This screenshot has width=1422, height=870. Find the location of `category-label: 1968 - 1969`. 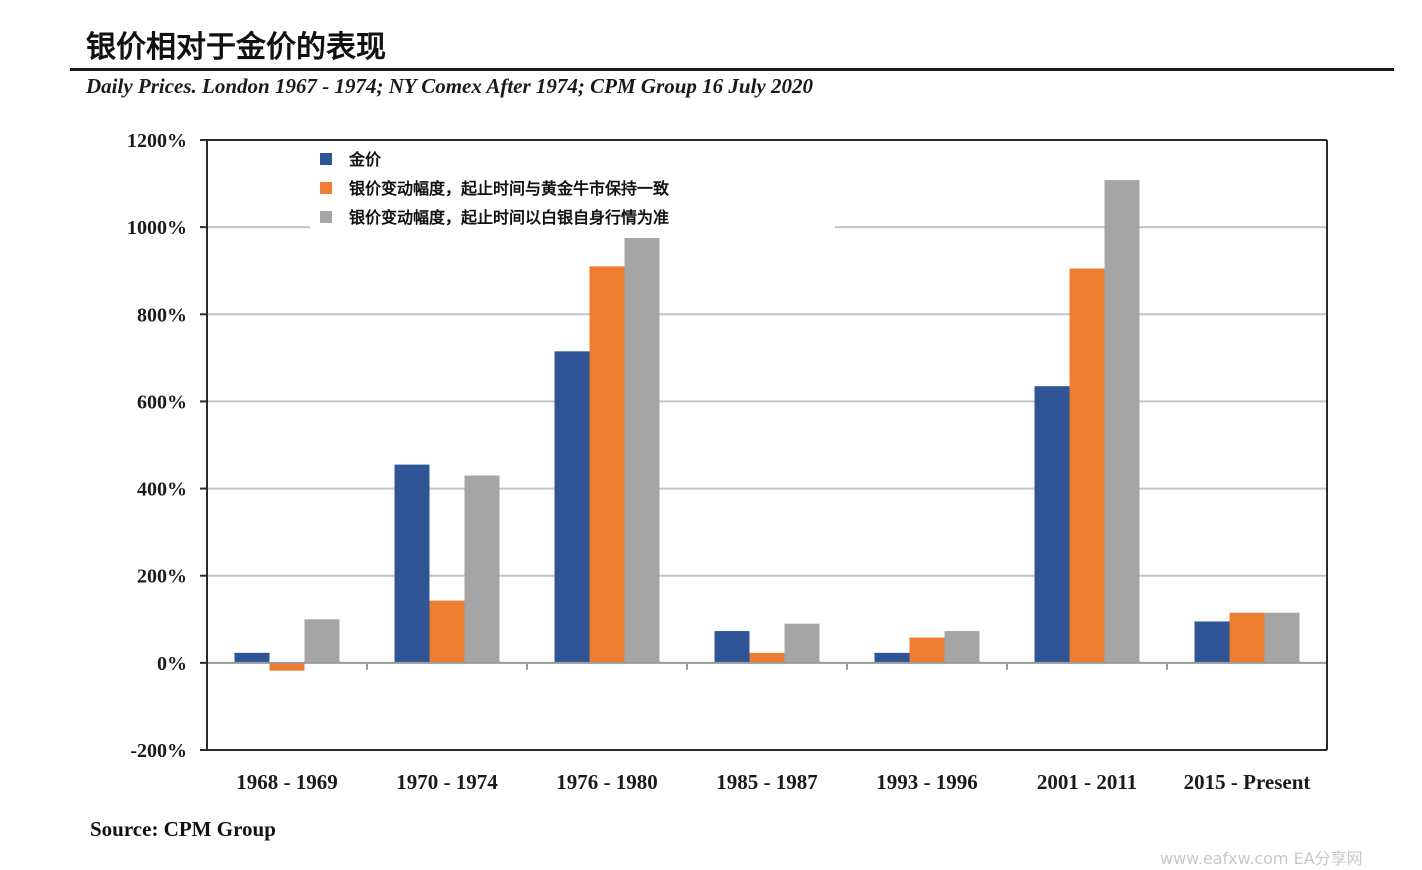

category-label: 1968 - 1969 is located at coordinates (287, 782).